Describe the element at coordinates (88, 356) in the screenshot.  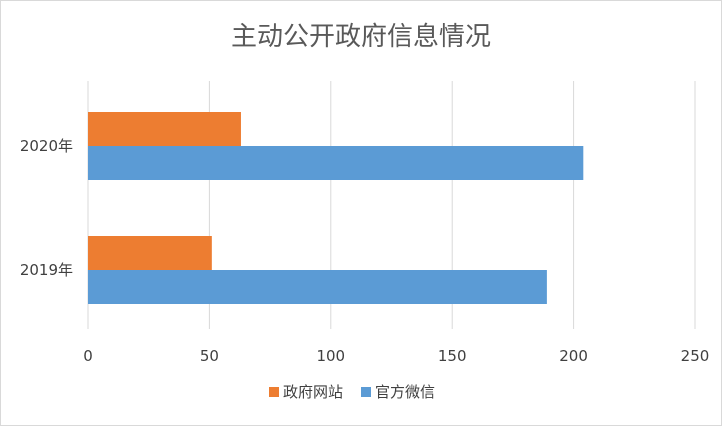
I see `x-tick-label: 0` at that location.